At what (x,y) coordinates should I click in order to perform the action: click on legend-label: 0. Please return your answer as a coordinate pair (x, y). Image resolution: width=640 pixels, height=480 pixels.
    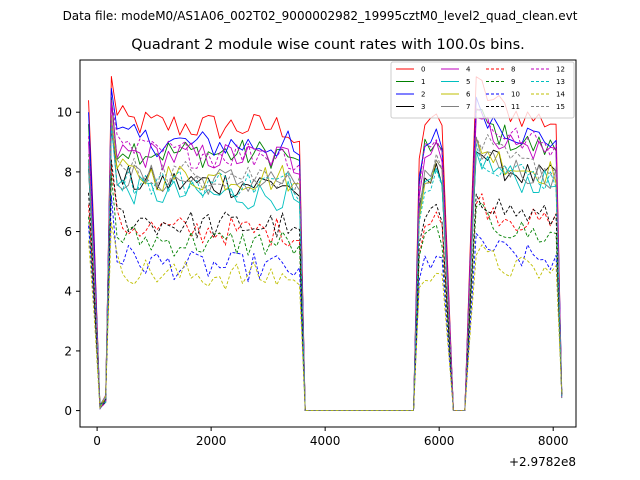
    Looking at the image, I should click on (423, 70).